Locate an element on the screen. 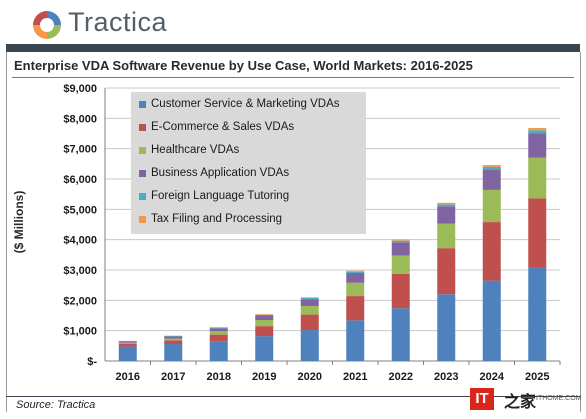 The height and width of the screenshot is (419, 586). watermark-mark: IT is located at coordinates (482, 399).